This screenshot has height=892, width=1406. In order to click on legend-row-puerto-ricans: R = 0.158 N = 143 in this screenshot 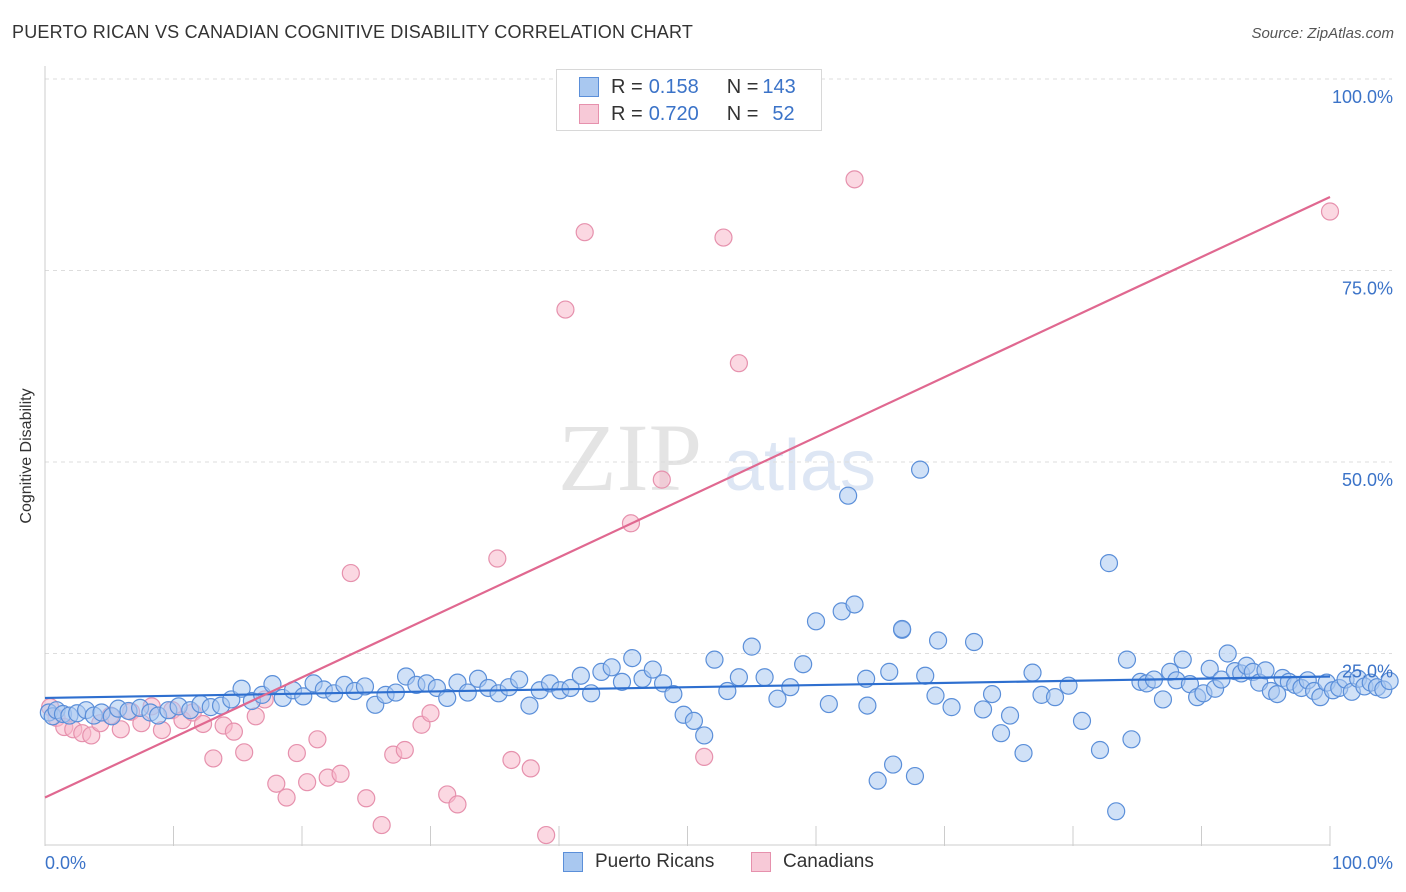, I will do `click(687, 87)`.